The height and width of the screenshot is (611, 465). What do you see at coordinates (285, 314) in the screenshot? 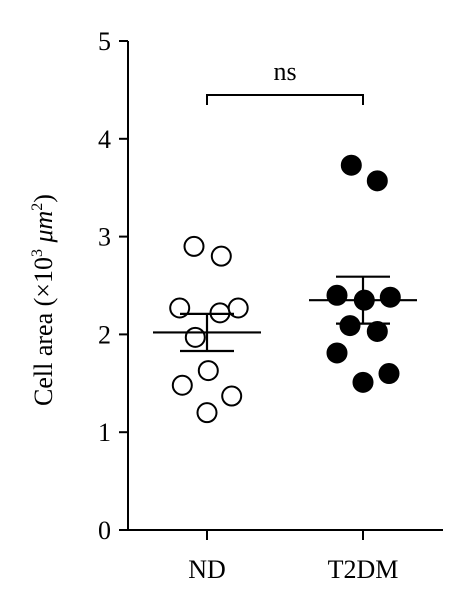
I see `error-bars` at bounding box center [285, 314].